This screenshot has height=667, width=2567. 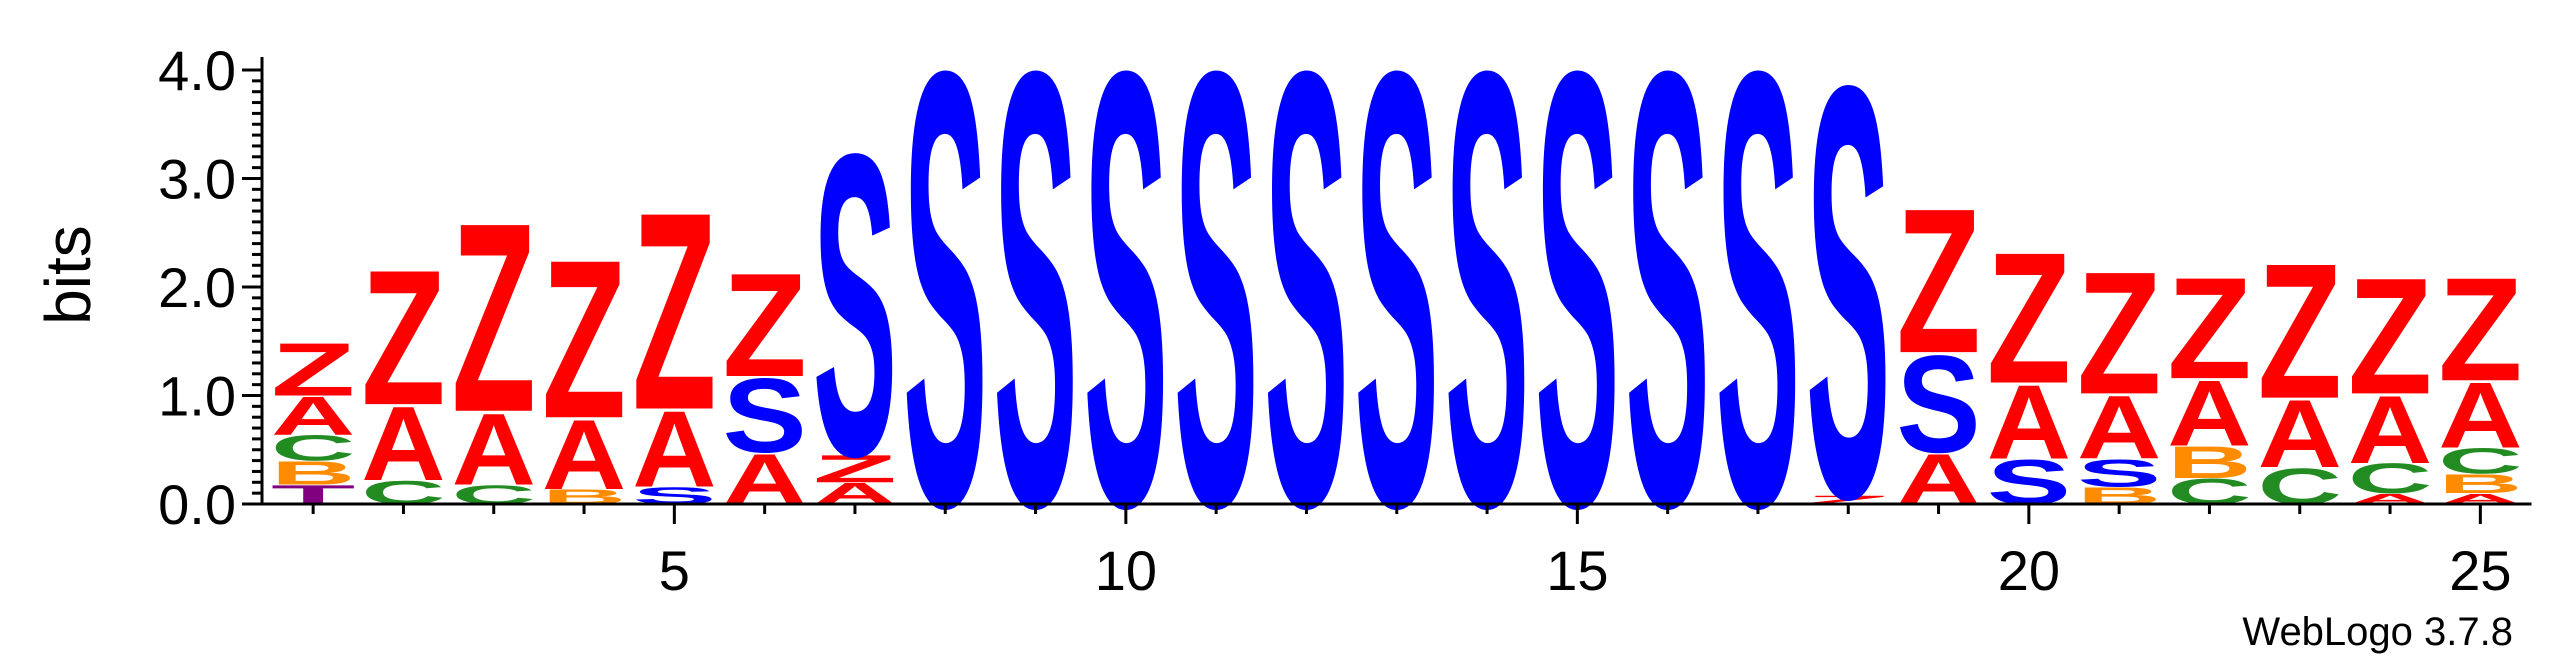 I want to click on y-tick-label: 1.0, so click(x=197, y=396).